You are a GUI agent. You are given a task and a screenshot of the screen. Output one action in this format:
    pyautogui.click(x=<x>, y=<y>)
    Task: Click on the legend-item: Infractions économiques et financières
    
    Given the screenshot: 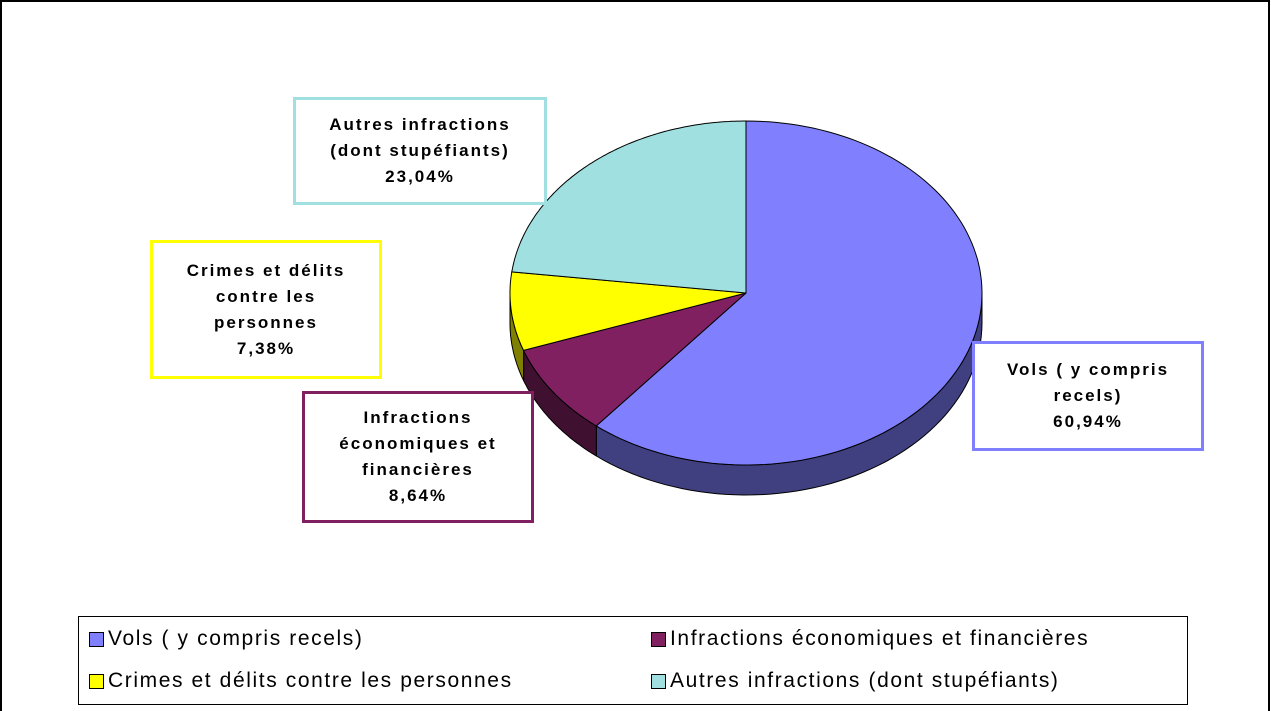 What is the action you would take?
    pyautogui.click(x=870, y=639)
    